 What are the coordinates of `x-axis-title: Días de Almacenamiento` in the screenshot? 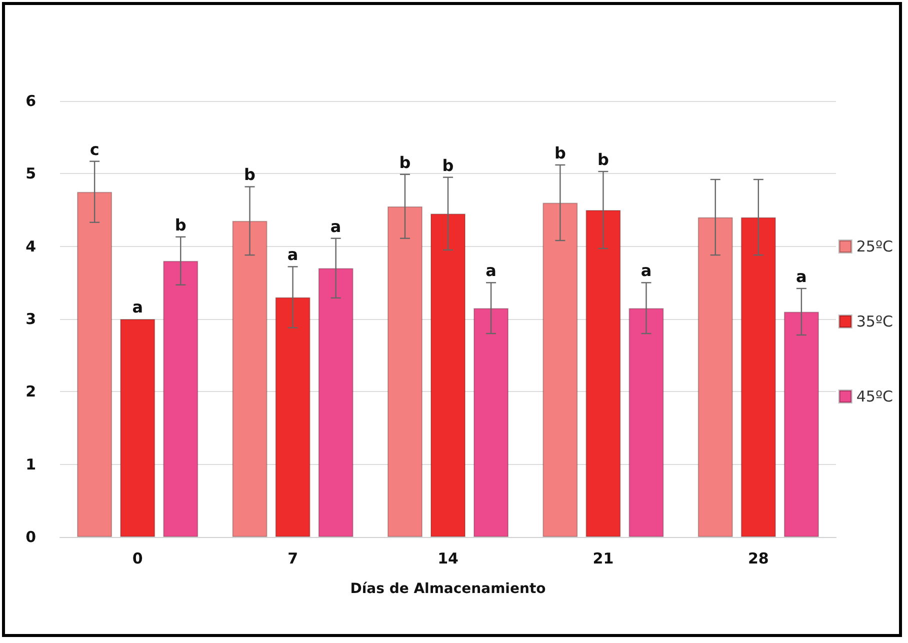 It's located at (448, 589).